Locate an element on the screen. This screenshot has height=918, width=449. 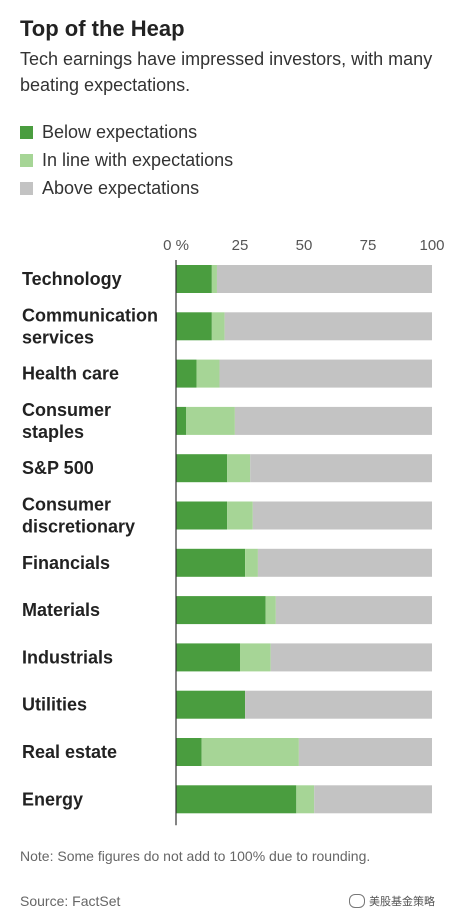
watermark: 美股基金策略 is located at coordinates (392, 901).